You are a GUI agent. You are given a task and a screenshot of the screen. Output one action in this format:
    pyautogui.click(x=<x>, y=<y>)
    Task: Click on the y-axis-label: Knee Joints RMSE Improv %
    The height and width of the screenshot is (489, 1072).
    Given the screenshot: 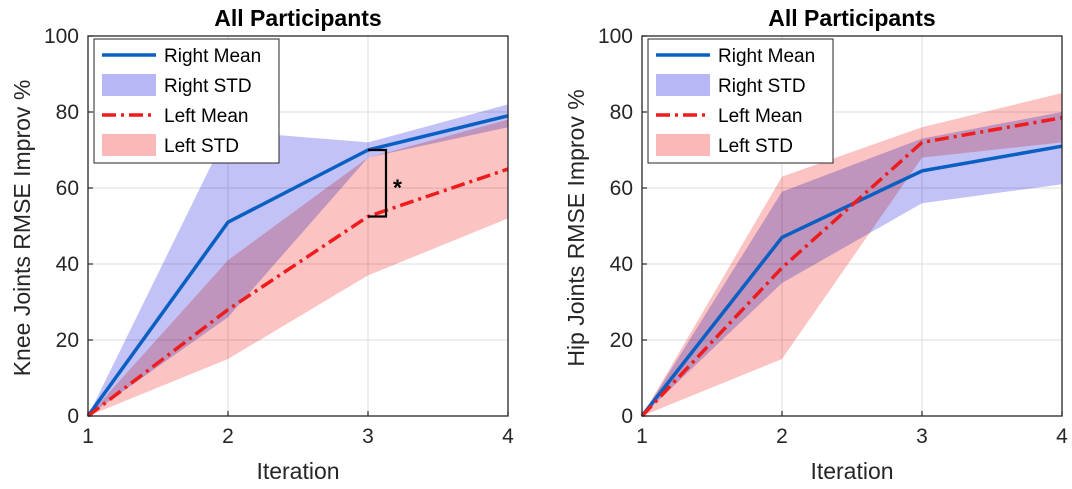 What is the action you would take?
    pyautogui.click(x=22, y=228)
    